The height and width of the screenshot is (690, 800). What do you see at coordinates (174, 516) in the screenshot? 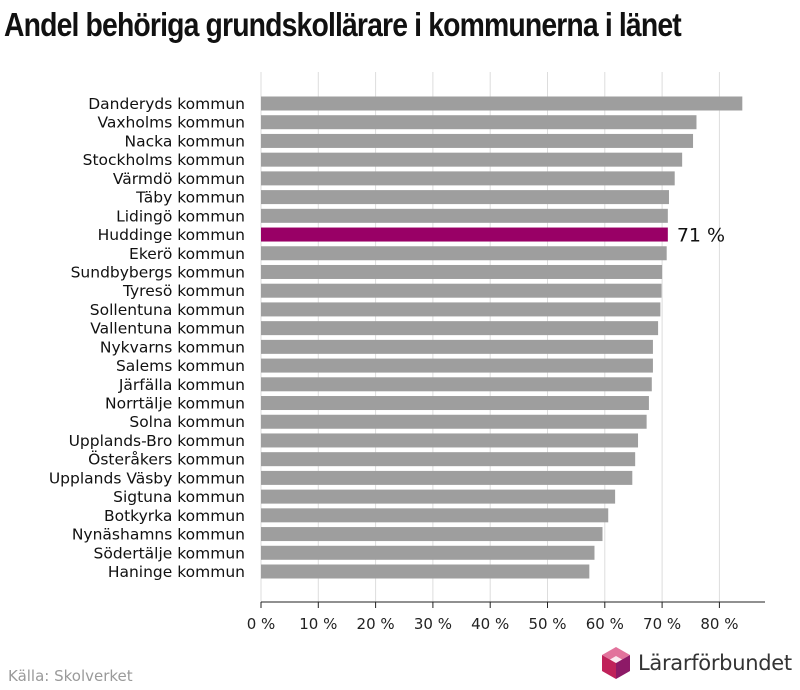
I see `category-label: Botkyrka kommun` at bounding box center [174, 516].